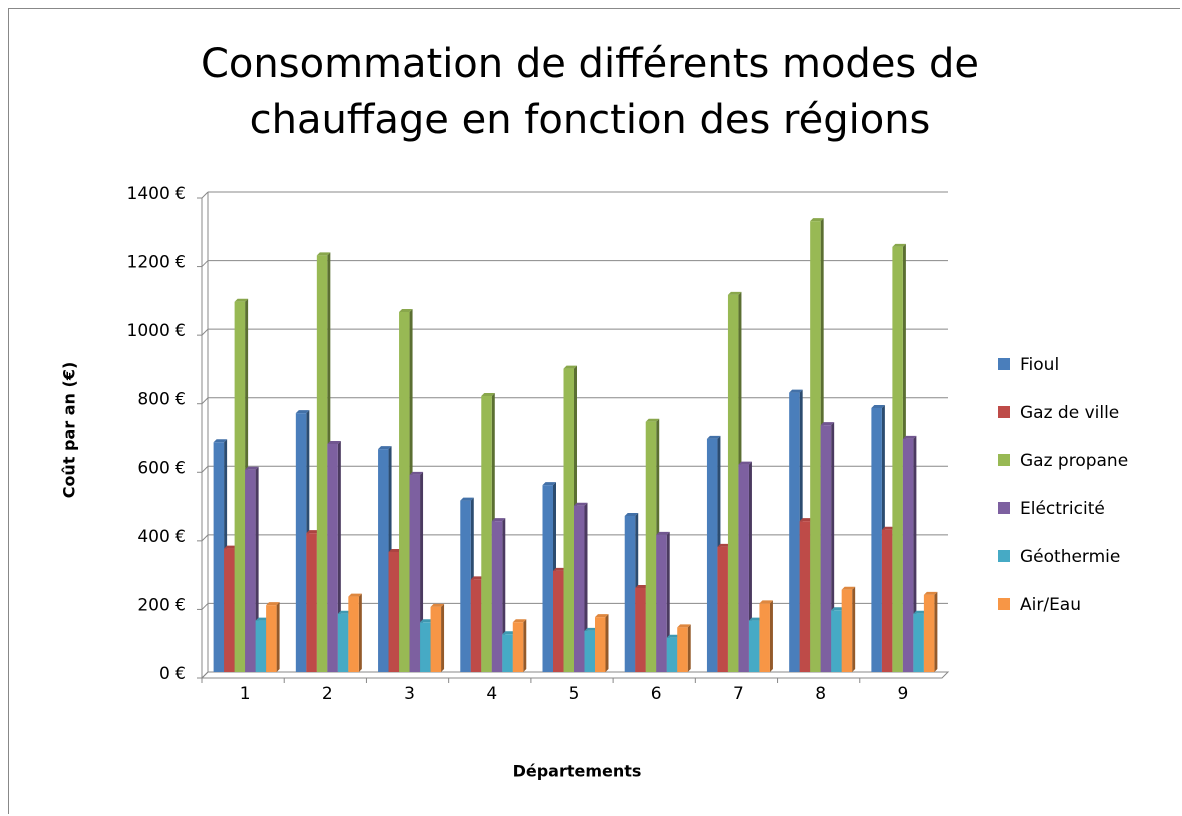 The image size is (1182, 816). Describe the element at coordinates (1062, 509) in the screenshot. I see `legend-label: Eléctricité` at that location.